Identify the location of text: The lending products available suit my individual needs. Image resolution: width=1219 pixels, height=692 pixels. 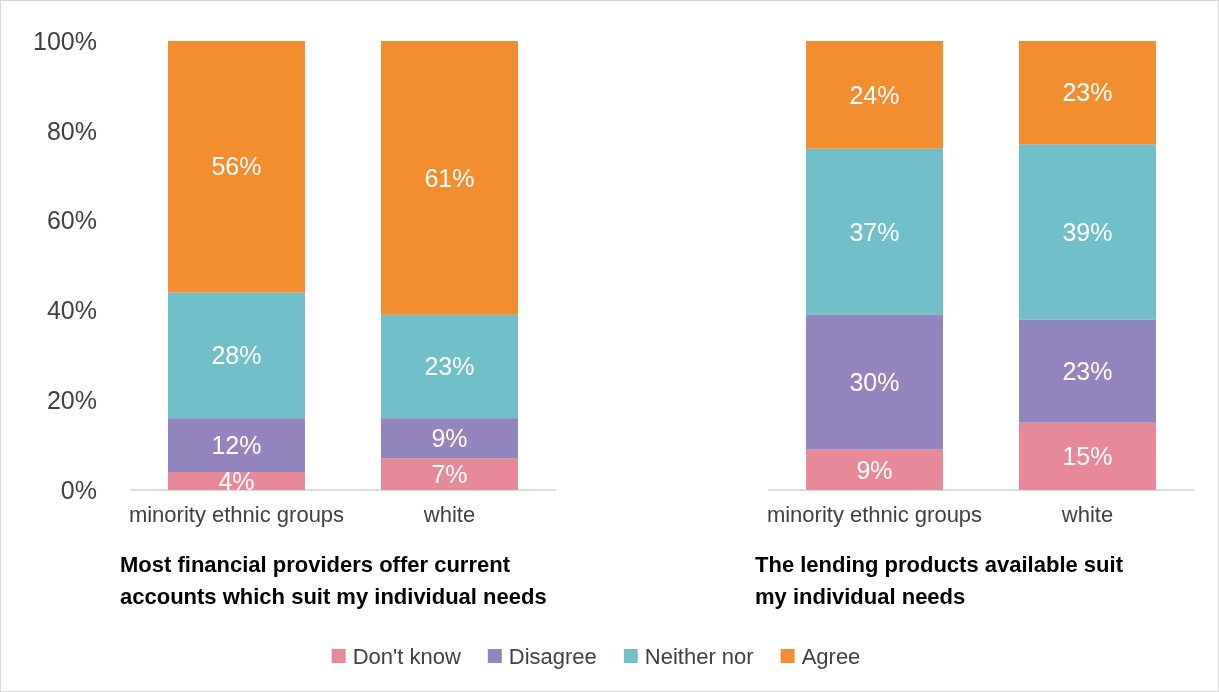
(939, 580).